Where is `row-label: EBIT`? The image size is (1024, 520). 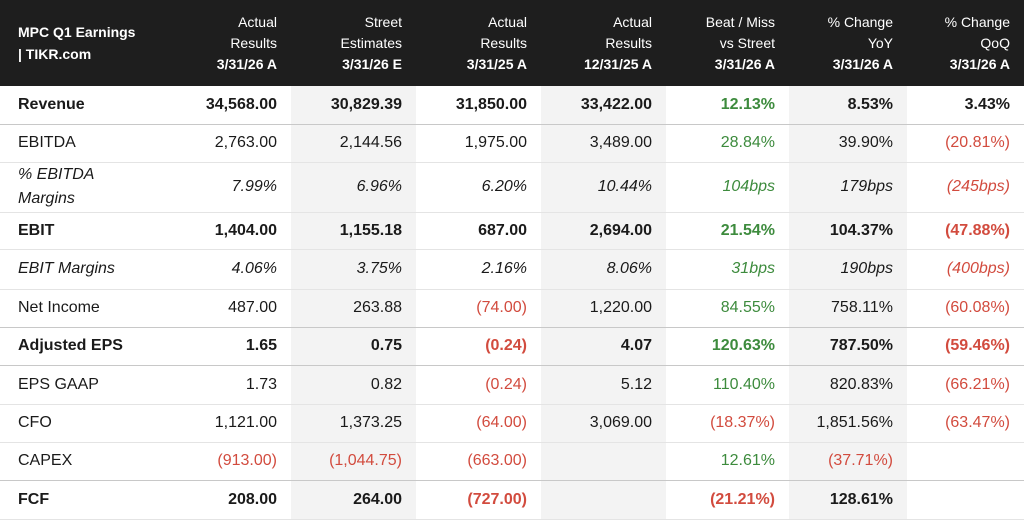 row-label: EBIT is located at coordinates (83, 231).